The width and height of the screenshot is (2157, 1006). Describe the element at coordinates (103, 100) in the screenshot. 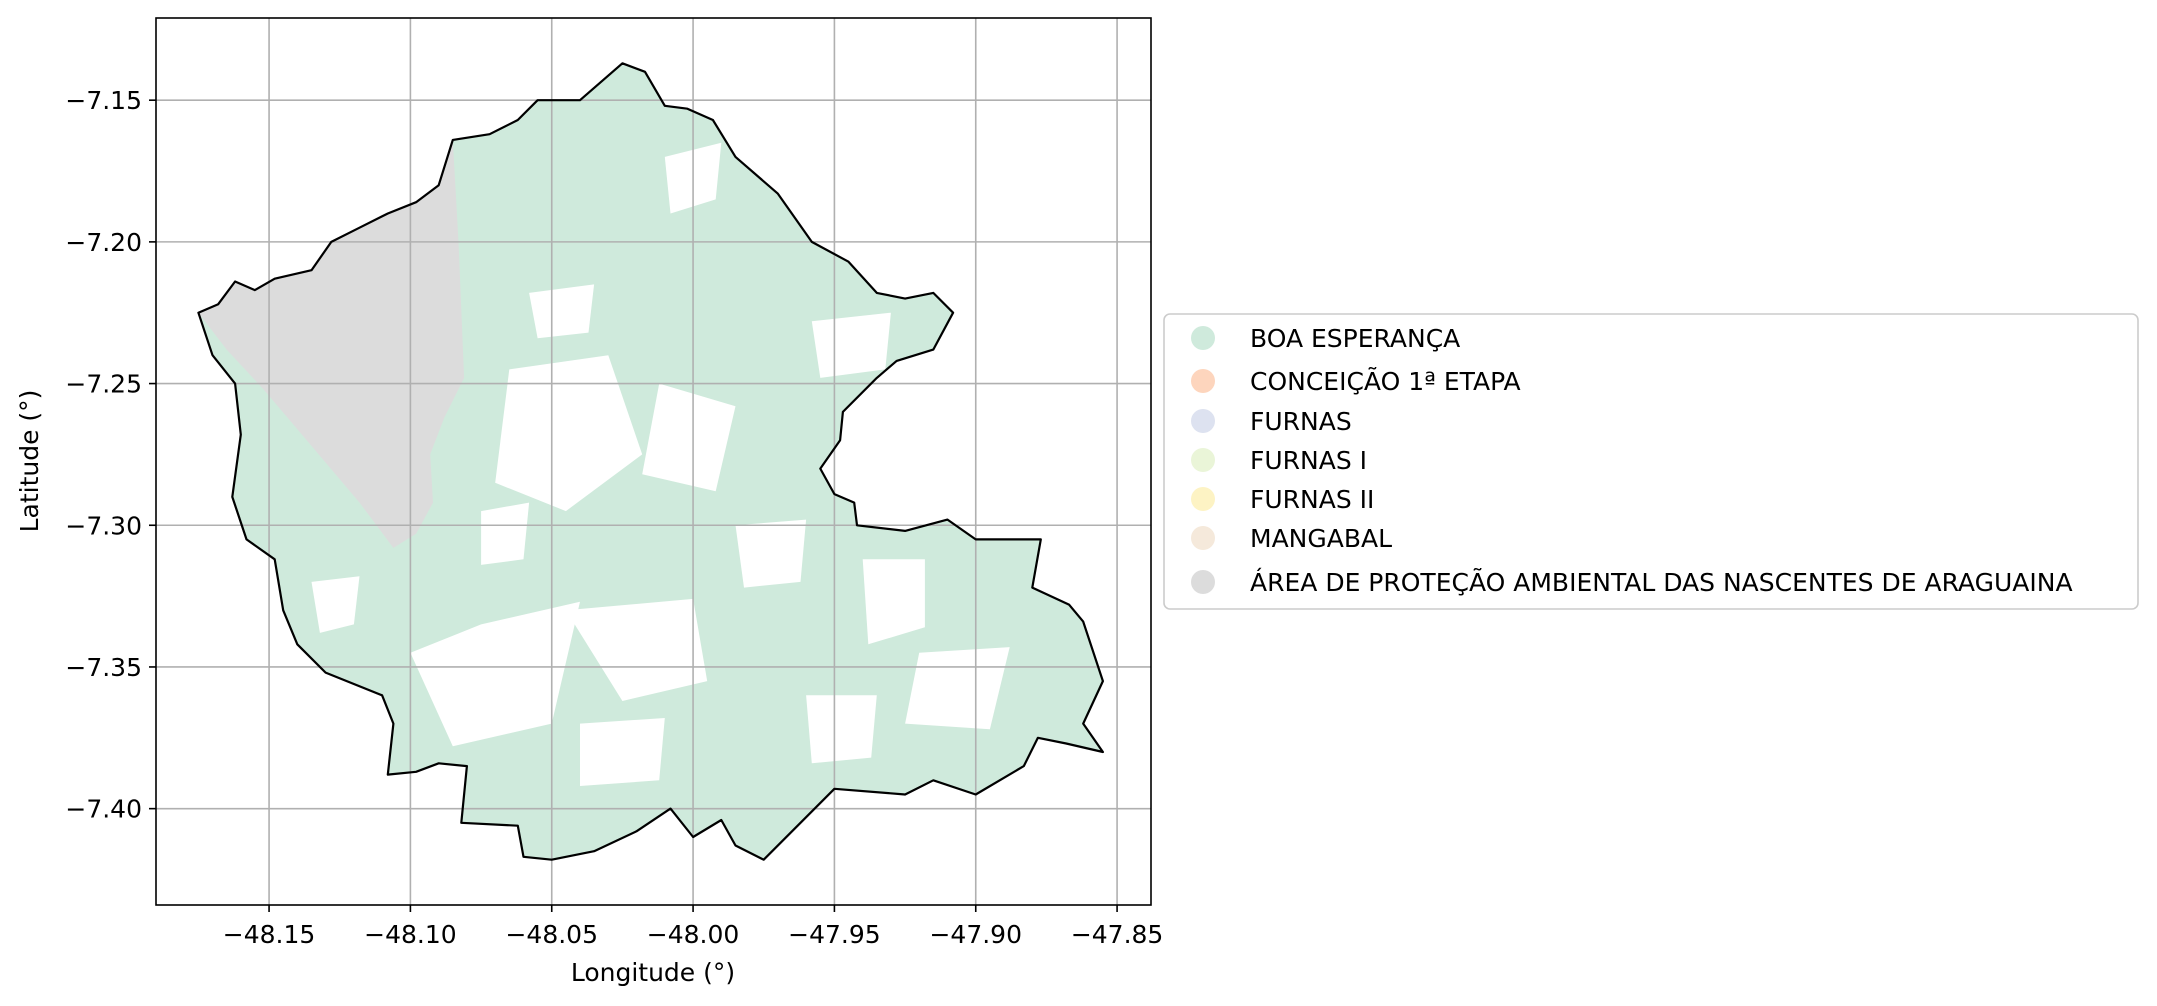

I see `y-tick-label: −7.15` at that location.